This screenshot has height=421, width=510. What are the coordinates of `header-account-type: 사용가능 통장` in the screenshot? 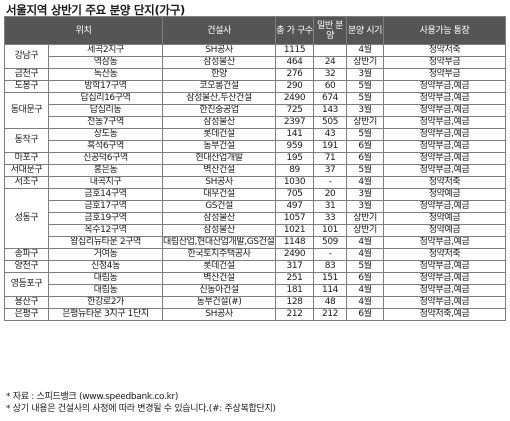 It's located at (445, 30).